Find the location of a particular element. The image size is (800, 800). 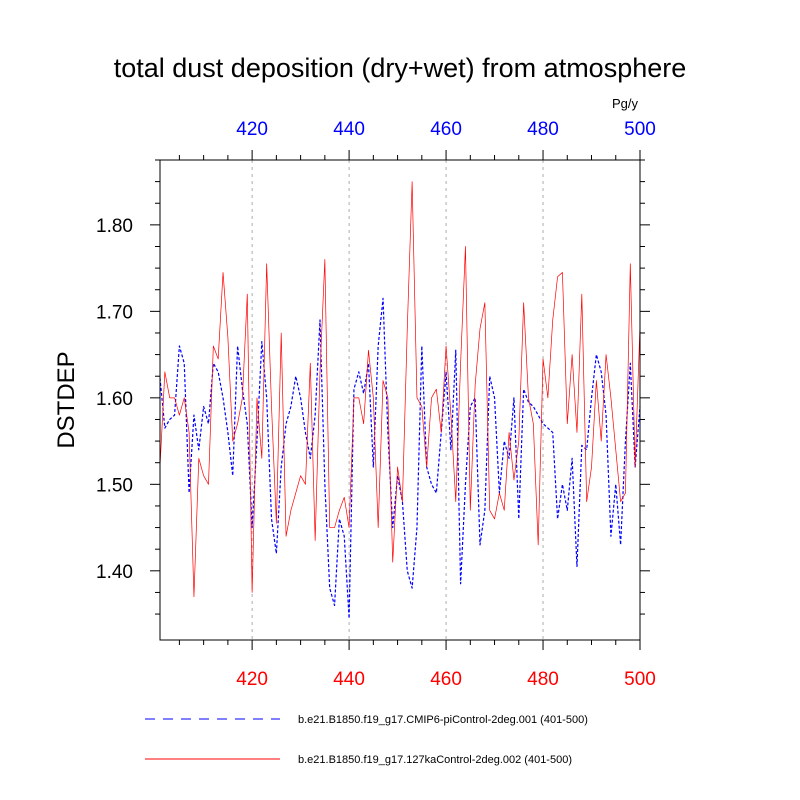

x-tick-label-bottom: 480 is located at coordinates (543, 679).